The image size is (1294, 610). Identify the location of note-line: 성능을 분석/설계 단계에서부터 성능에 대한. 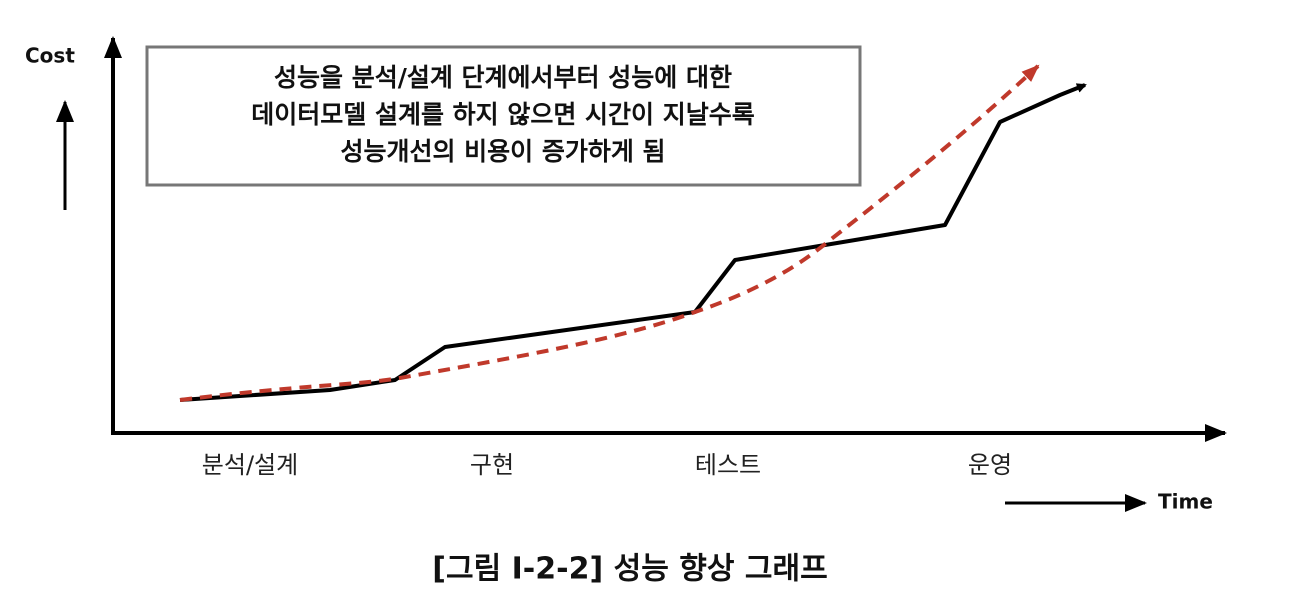
(503, 77).